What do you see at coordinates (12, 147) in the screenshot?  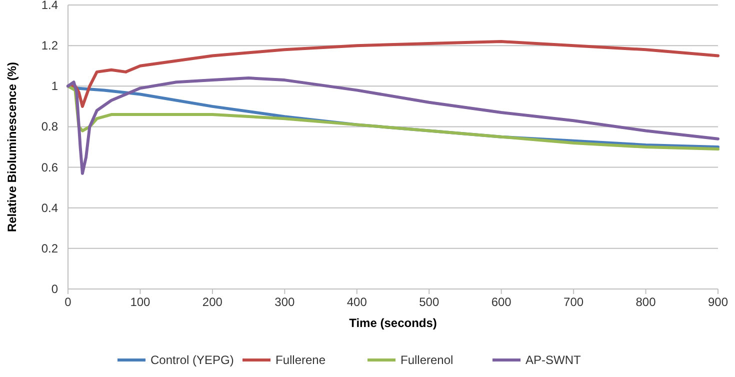 I see `y-axis-title: Relative Bioluminescence (%)` at bounding box center [12, 147].